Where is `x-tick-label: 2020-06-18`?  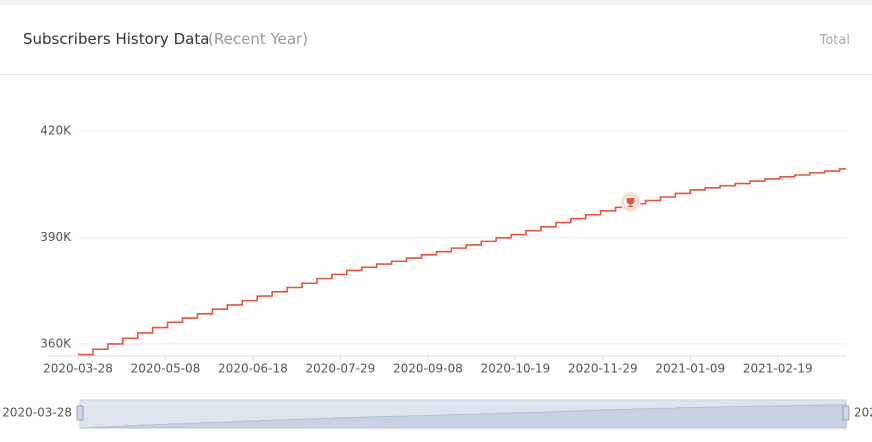
x-tick-label: 2020-06-18 is located at coordinates (253, 369).